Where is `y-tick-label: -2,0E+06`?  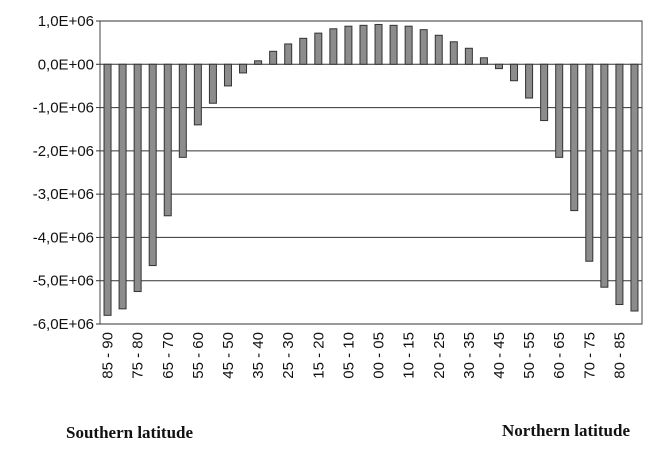 y-tick-label: -2,0E+06 is located at coordinates (63, 151).